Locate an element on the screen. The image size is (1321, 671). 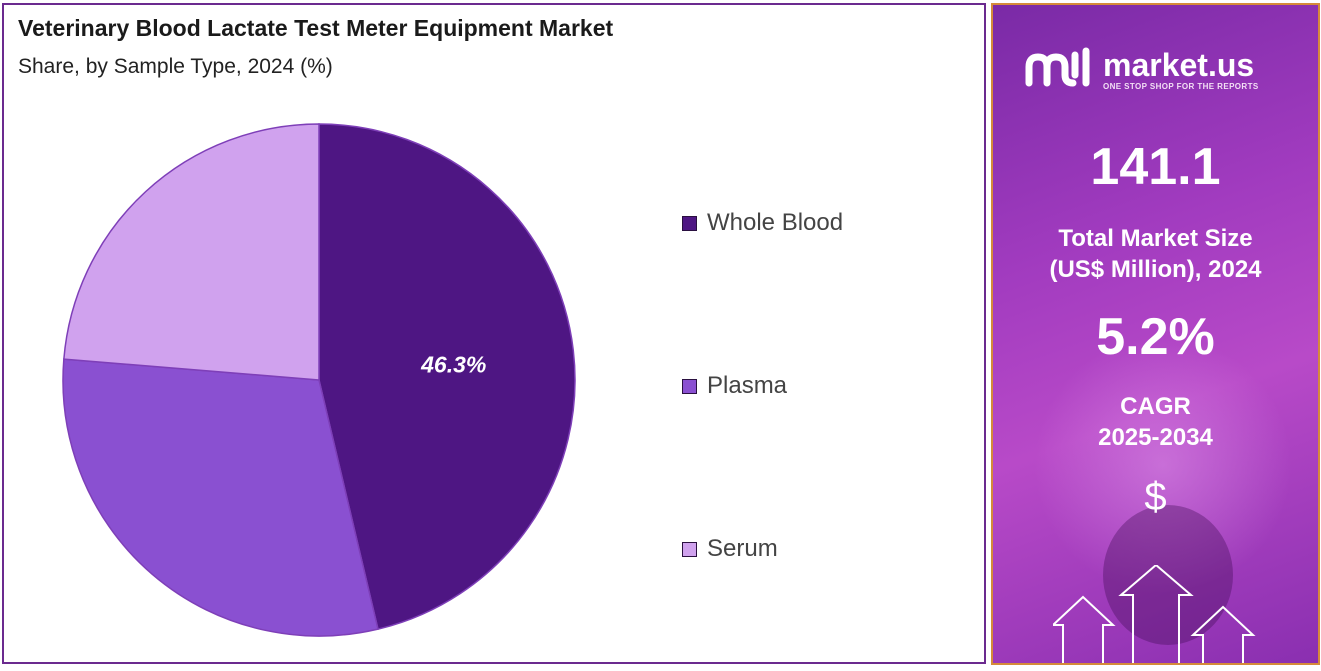
pie-slice-whole-blood is located at coordinates (447, 377).